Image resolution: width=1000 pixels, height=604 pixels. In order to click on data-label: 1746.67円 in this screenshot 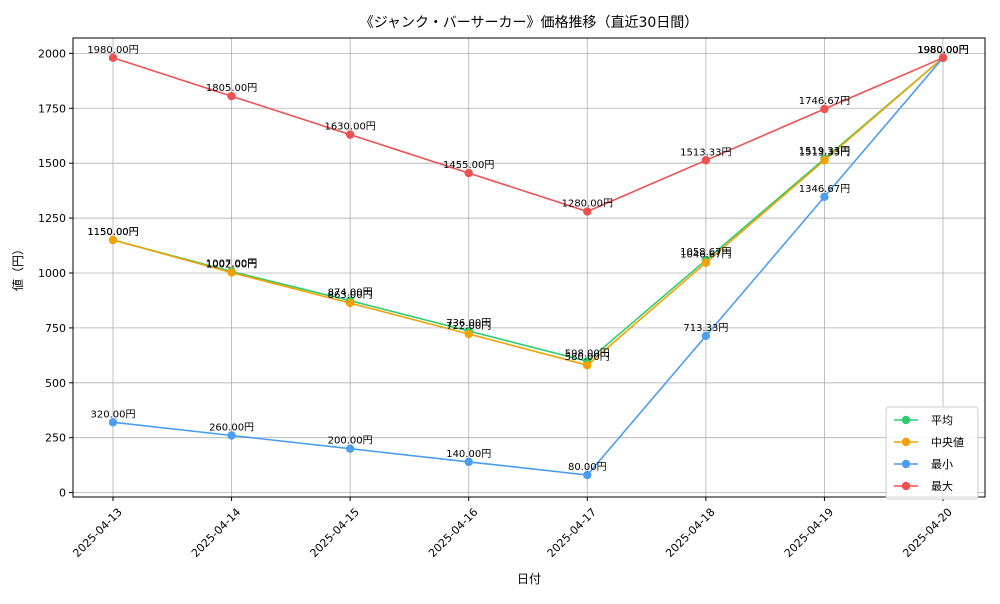, I will do `click(824, 101)`.